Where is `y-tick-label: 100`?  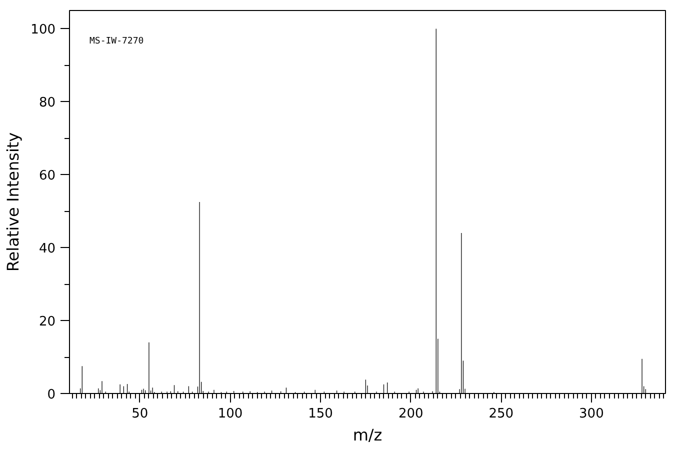
y-tick-label: 100 is located at coordinates (43, 30).